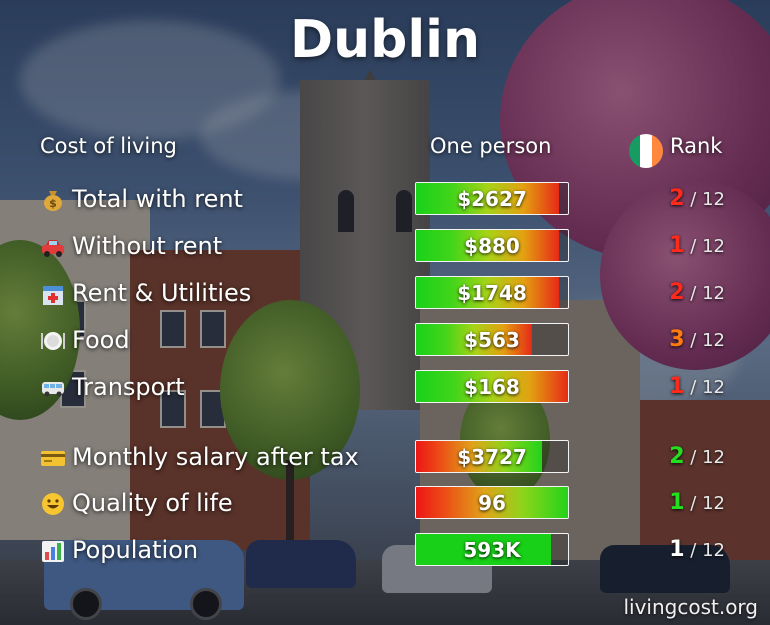 This screenshot has height=625, width=770. I want to click on rank: 3 / 12, so click(672, 339).